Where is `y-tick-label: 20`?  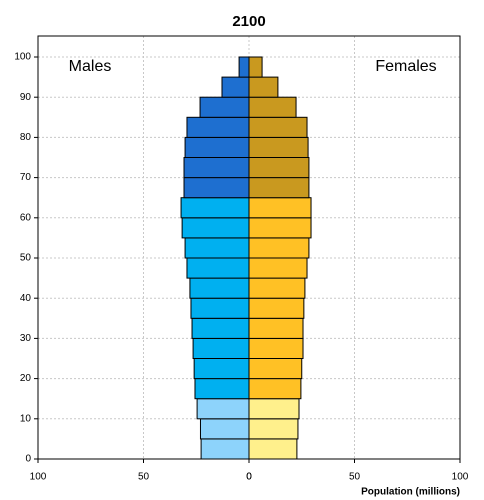 y-tick-label: 20 is located at coordinates (26, 378).